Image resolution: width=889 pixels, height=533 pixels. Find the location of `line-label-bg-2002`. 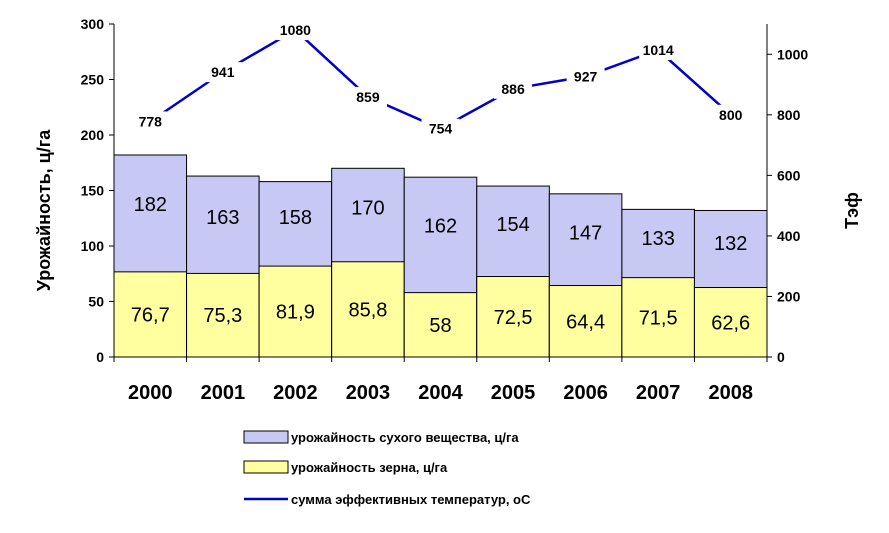

line-label-bg-2002 is located at coordinates (295, 30).